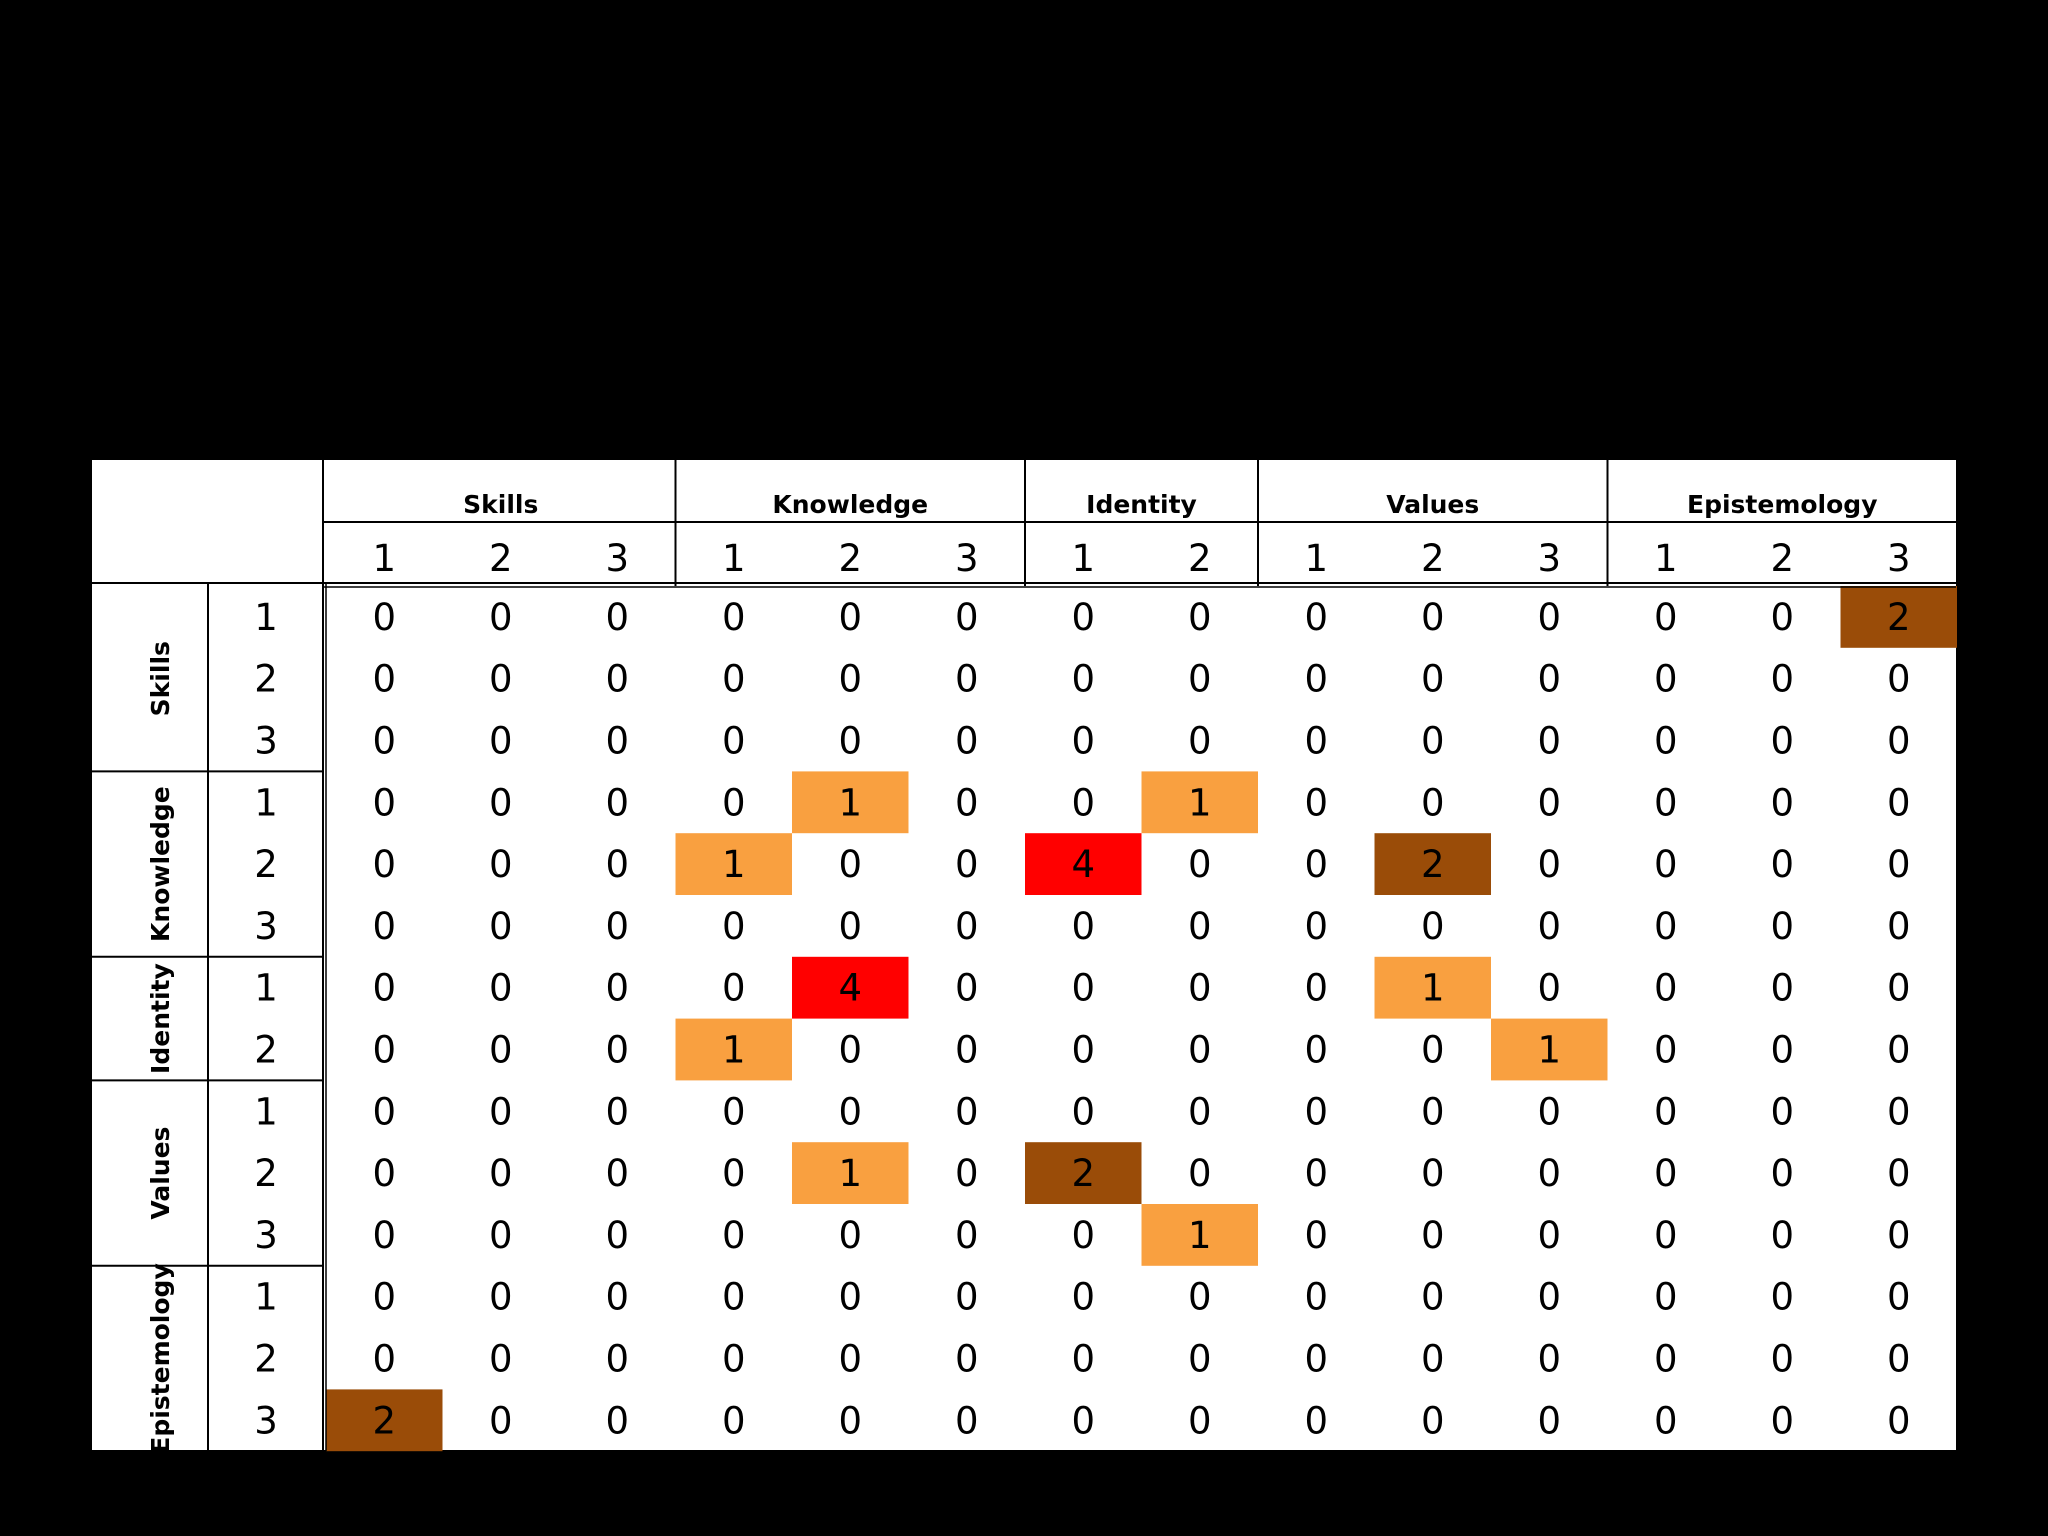 The image size is (2048, 1536). Describe the element at coordinates (1316, 558) in the screenshot. I see `column-level-label: 1` at that location.